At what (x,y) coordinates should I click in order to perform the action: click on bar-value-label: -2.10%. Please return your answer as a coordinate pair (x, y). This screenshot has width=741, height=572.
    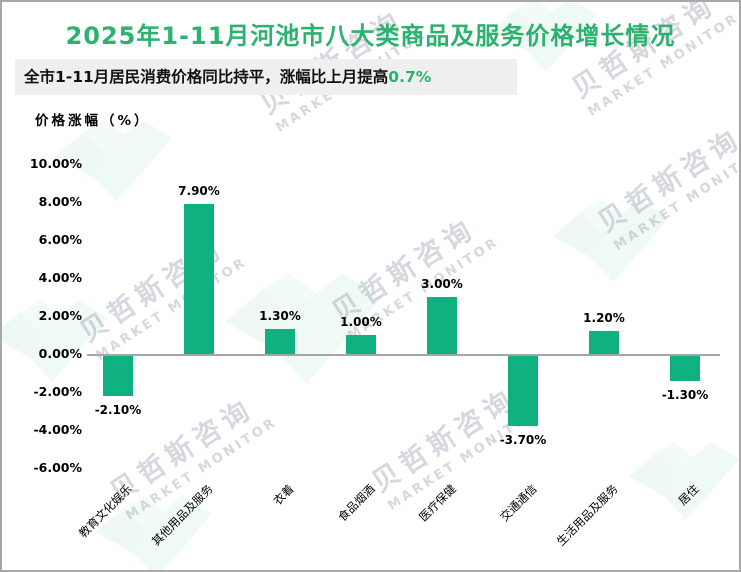
    Looking at the image, I should click on (118, 410).